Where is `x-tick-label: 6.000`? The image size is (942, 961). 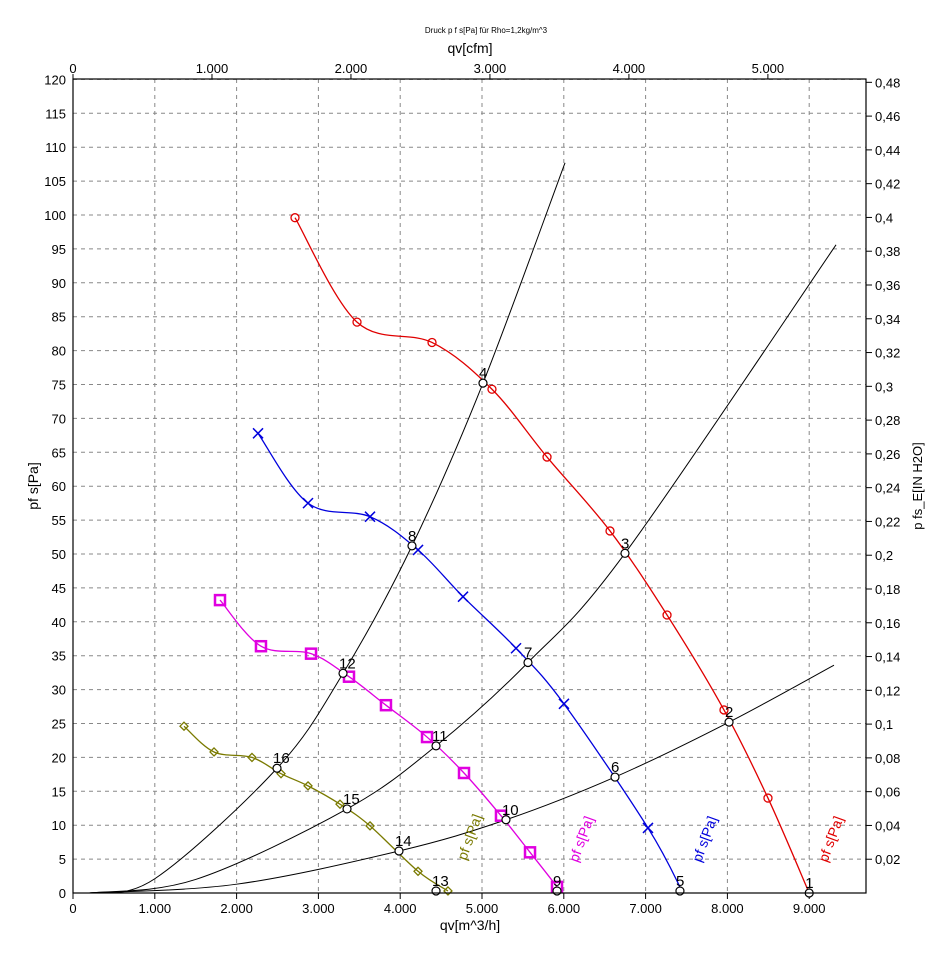
x-tick-label: 6.000 is located at coordinates (564, 908).